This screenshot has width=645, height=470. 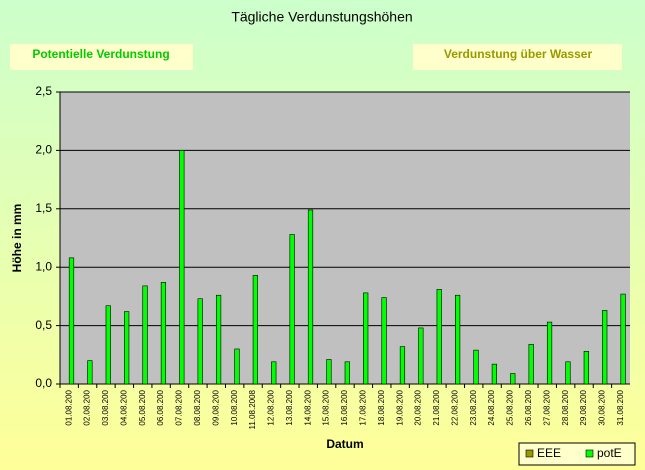 What do you see at coordinates (418, 407) in the screenshot?
I see `x-tick-label: 20.08.200` at bounding box center [418, 407].